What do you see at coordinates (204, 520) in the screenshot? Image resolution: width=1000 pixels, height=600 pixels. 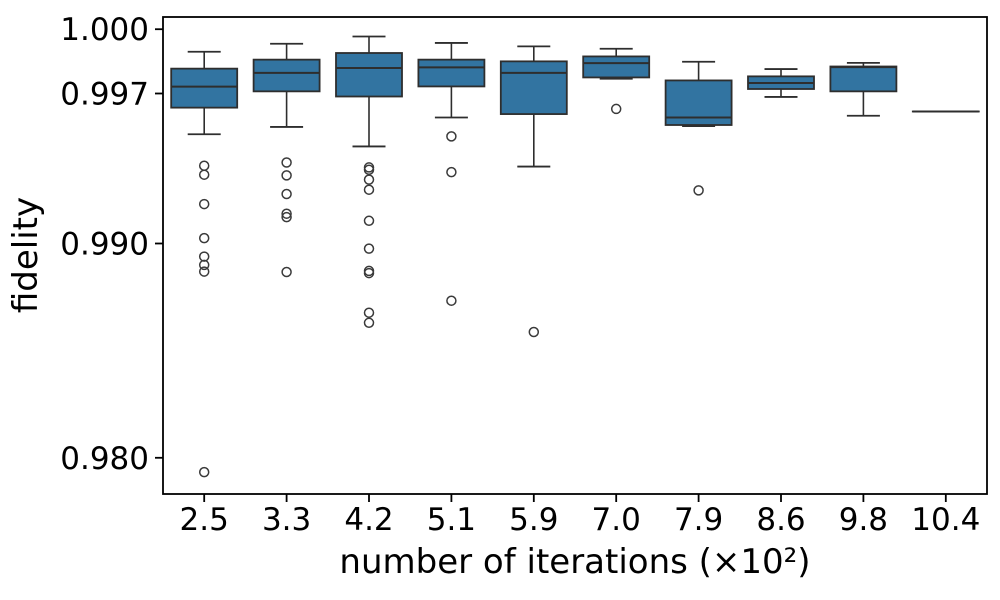 I see `x-tick-label: 2.5` at bounding box center [204, 520].